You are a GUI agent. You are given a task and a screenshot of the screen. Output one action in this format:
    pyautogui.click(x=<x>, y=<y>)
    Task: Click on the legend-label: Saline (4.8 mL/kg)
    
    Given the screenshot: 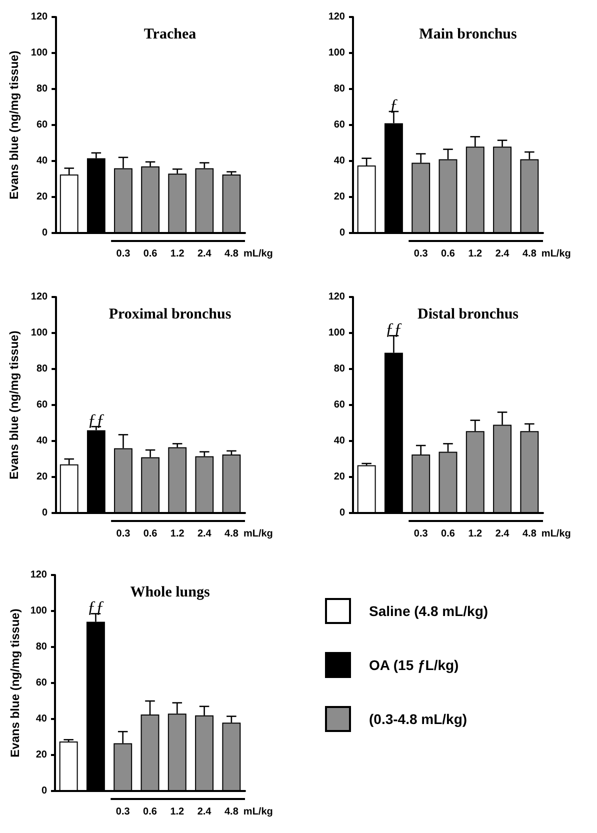 What is the action you would take?
    pyautogui.click(x=428, y=611)
    